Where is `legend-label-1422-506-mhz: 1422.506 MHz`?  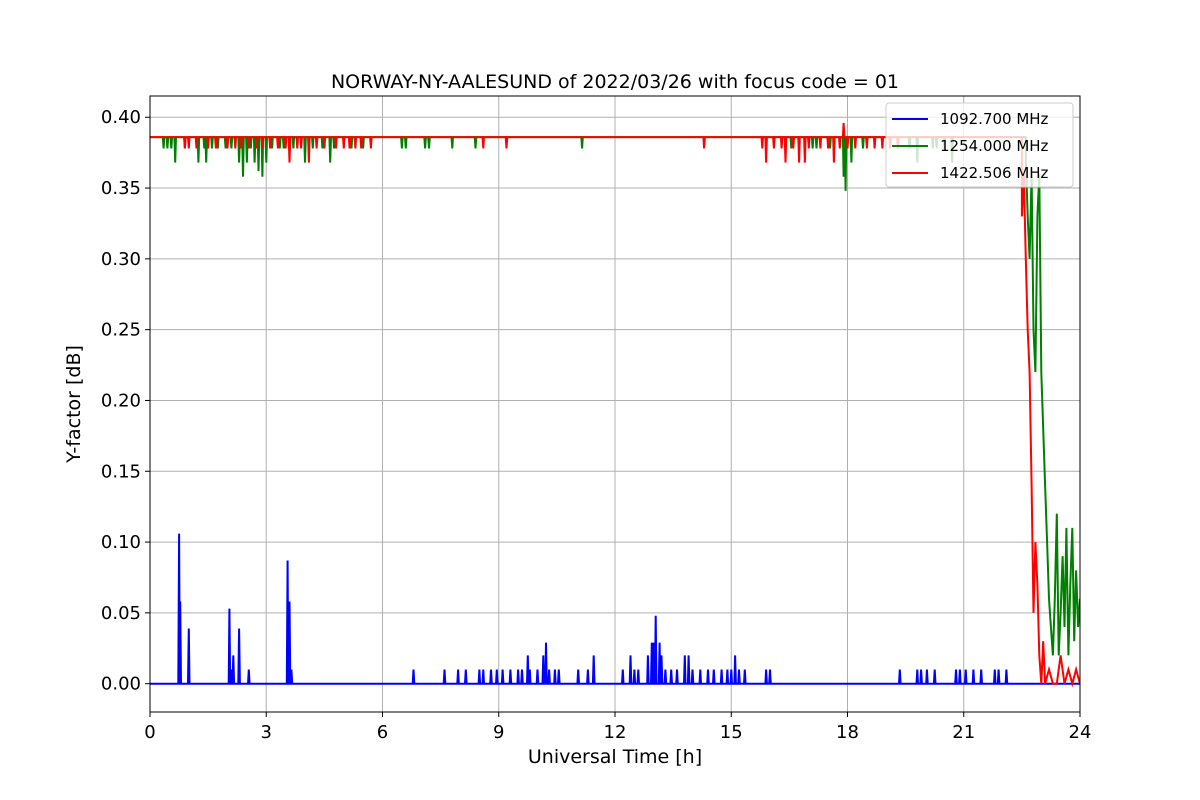 legend-label-1422-506-mhz: 1422.506 MHz is located at coordinates (994, 173).